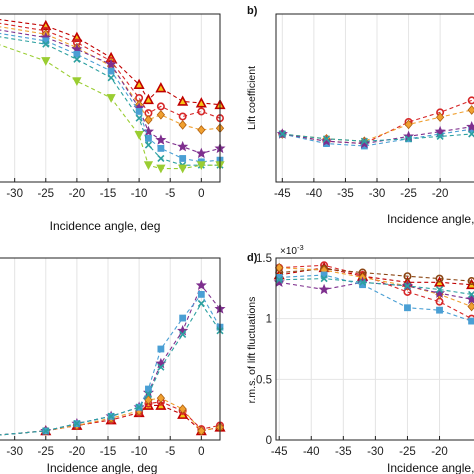  Describe the element at coordinates (252, 11) in the screenshot. I see `panel-b-label: b)` at that location.